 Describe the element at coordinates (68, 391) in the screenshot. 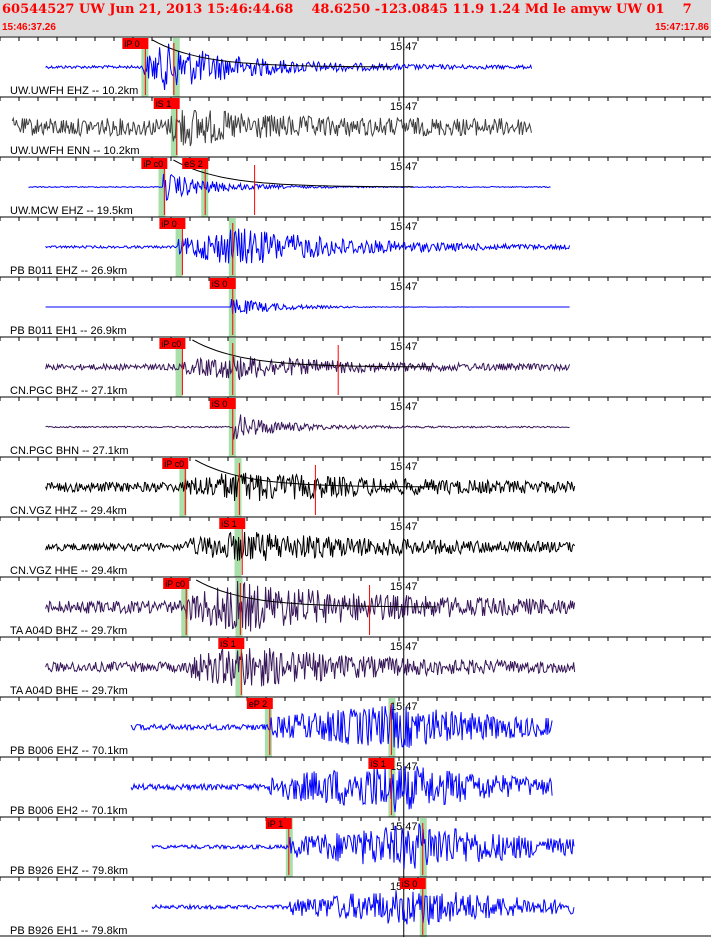

I see `station-label: CN.PGC BHZ -- 27.1km` at that location.